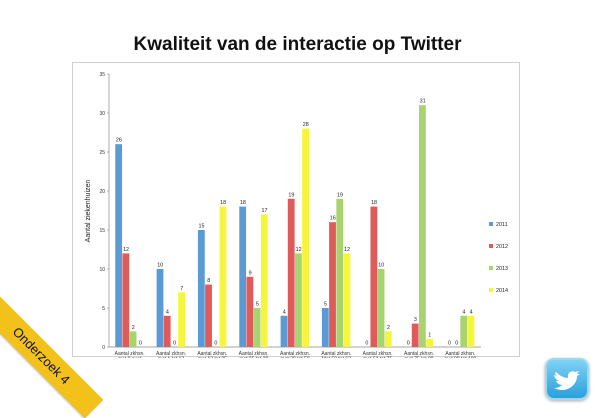 This screenshot has height=418, width=595. What do you see at coordinates (102, 192) in the screenshot?
I see `y-tick-label: 20` at bounding box center [102, 192].